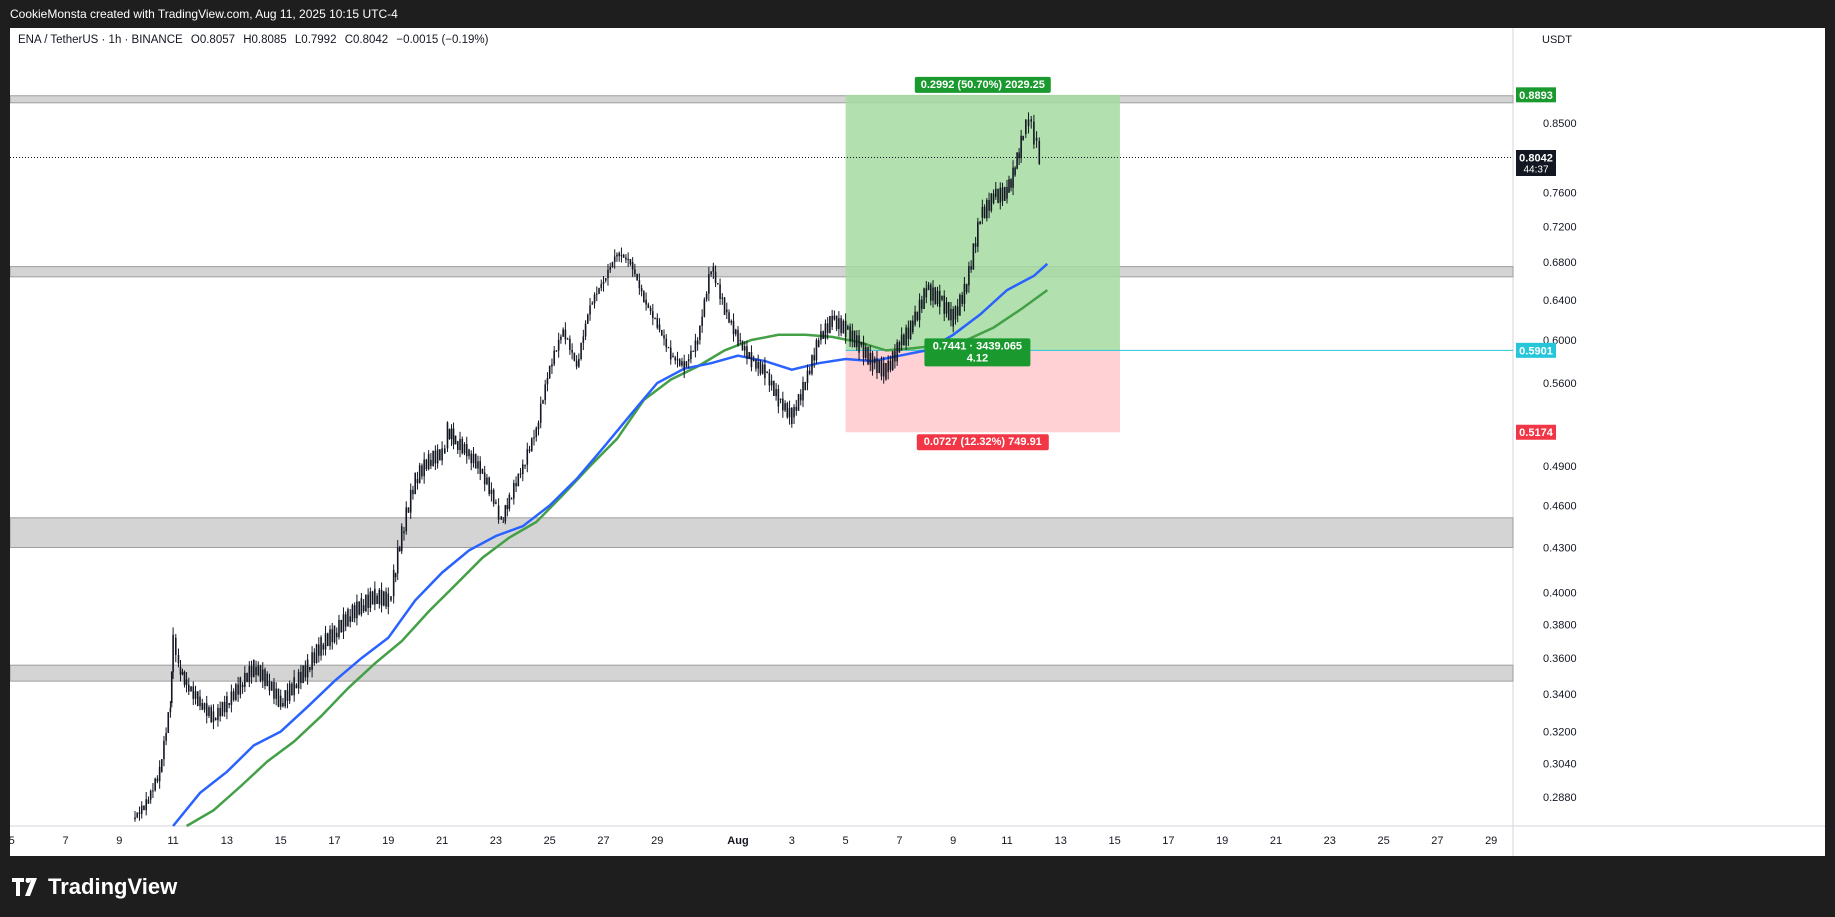 The image size is (1835, 917). I want to click on brand-name: TradingView, so click(113, 886).